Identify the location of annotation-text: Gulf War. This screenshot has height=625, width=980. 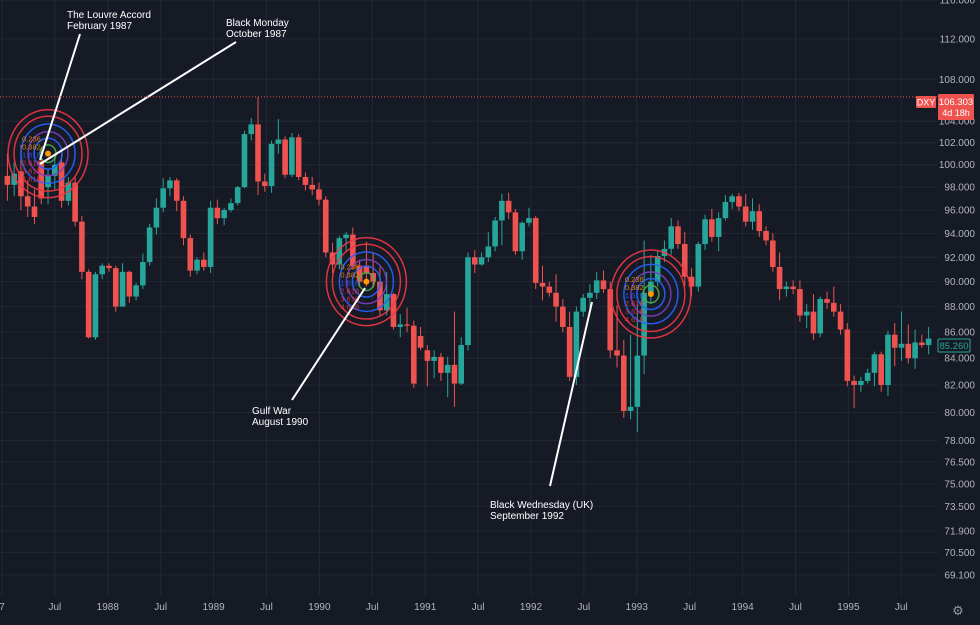
(272, 411).